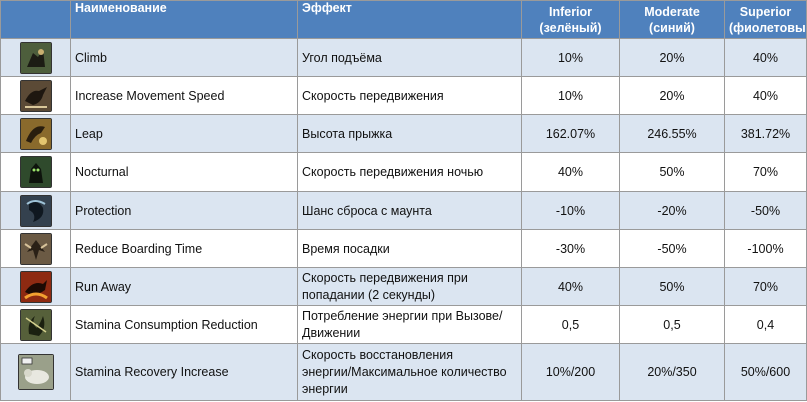 This screenshot has height=402, width=807. What do you see at coordinates (672, 27) in the screenshot?
I see `header-moderate-color: (синий)` at bounding box center [672, 27].